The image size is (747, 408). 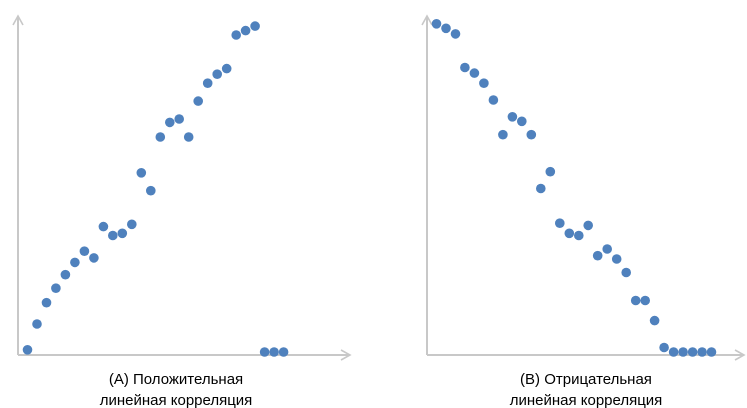 What do you see at coordinates (586, 379) in the screenshot?
I see `caption-line-1: (B) Отрицательная` at bounding box center [586, 379].